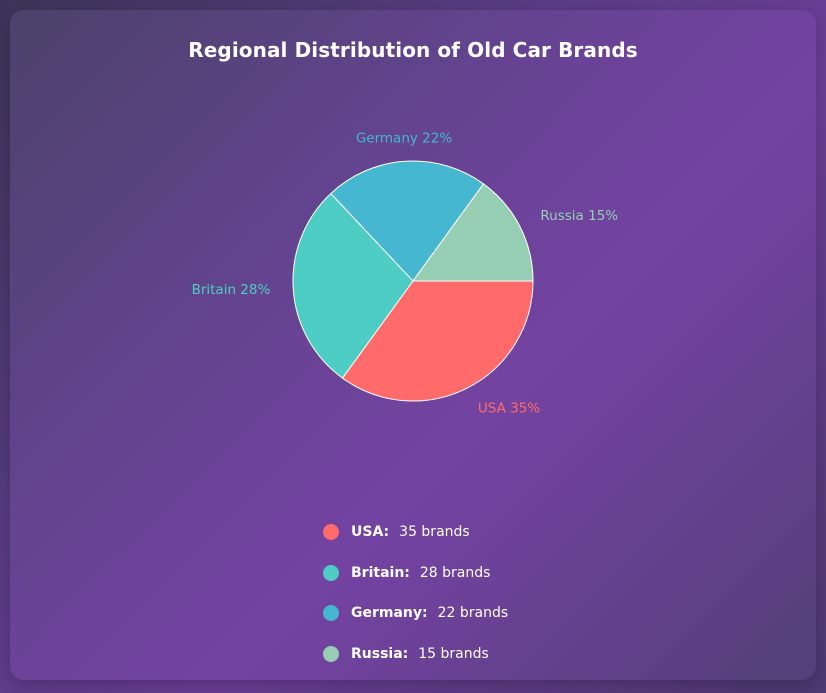 The width and height of the screenshot is (826, 693). I want to click on legend-label: USA:, so click(370, 532).